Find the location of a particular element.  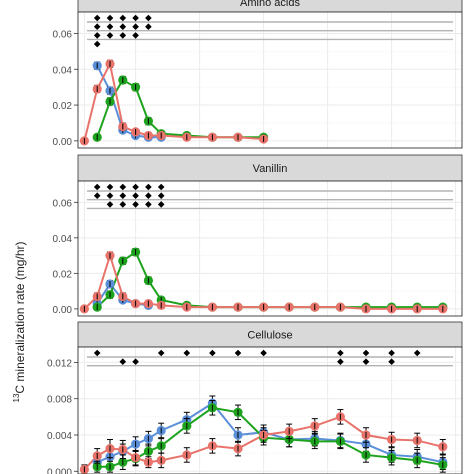

facet-title: Vanillin is located at coordinates (270, 169).